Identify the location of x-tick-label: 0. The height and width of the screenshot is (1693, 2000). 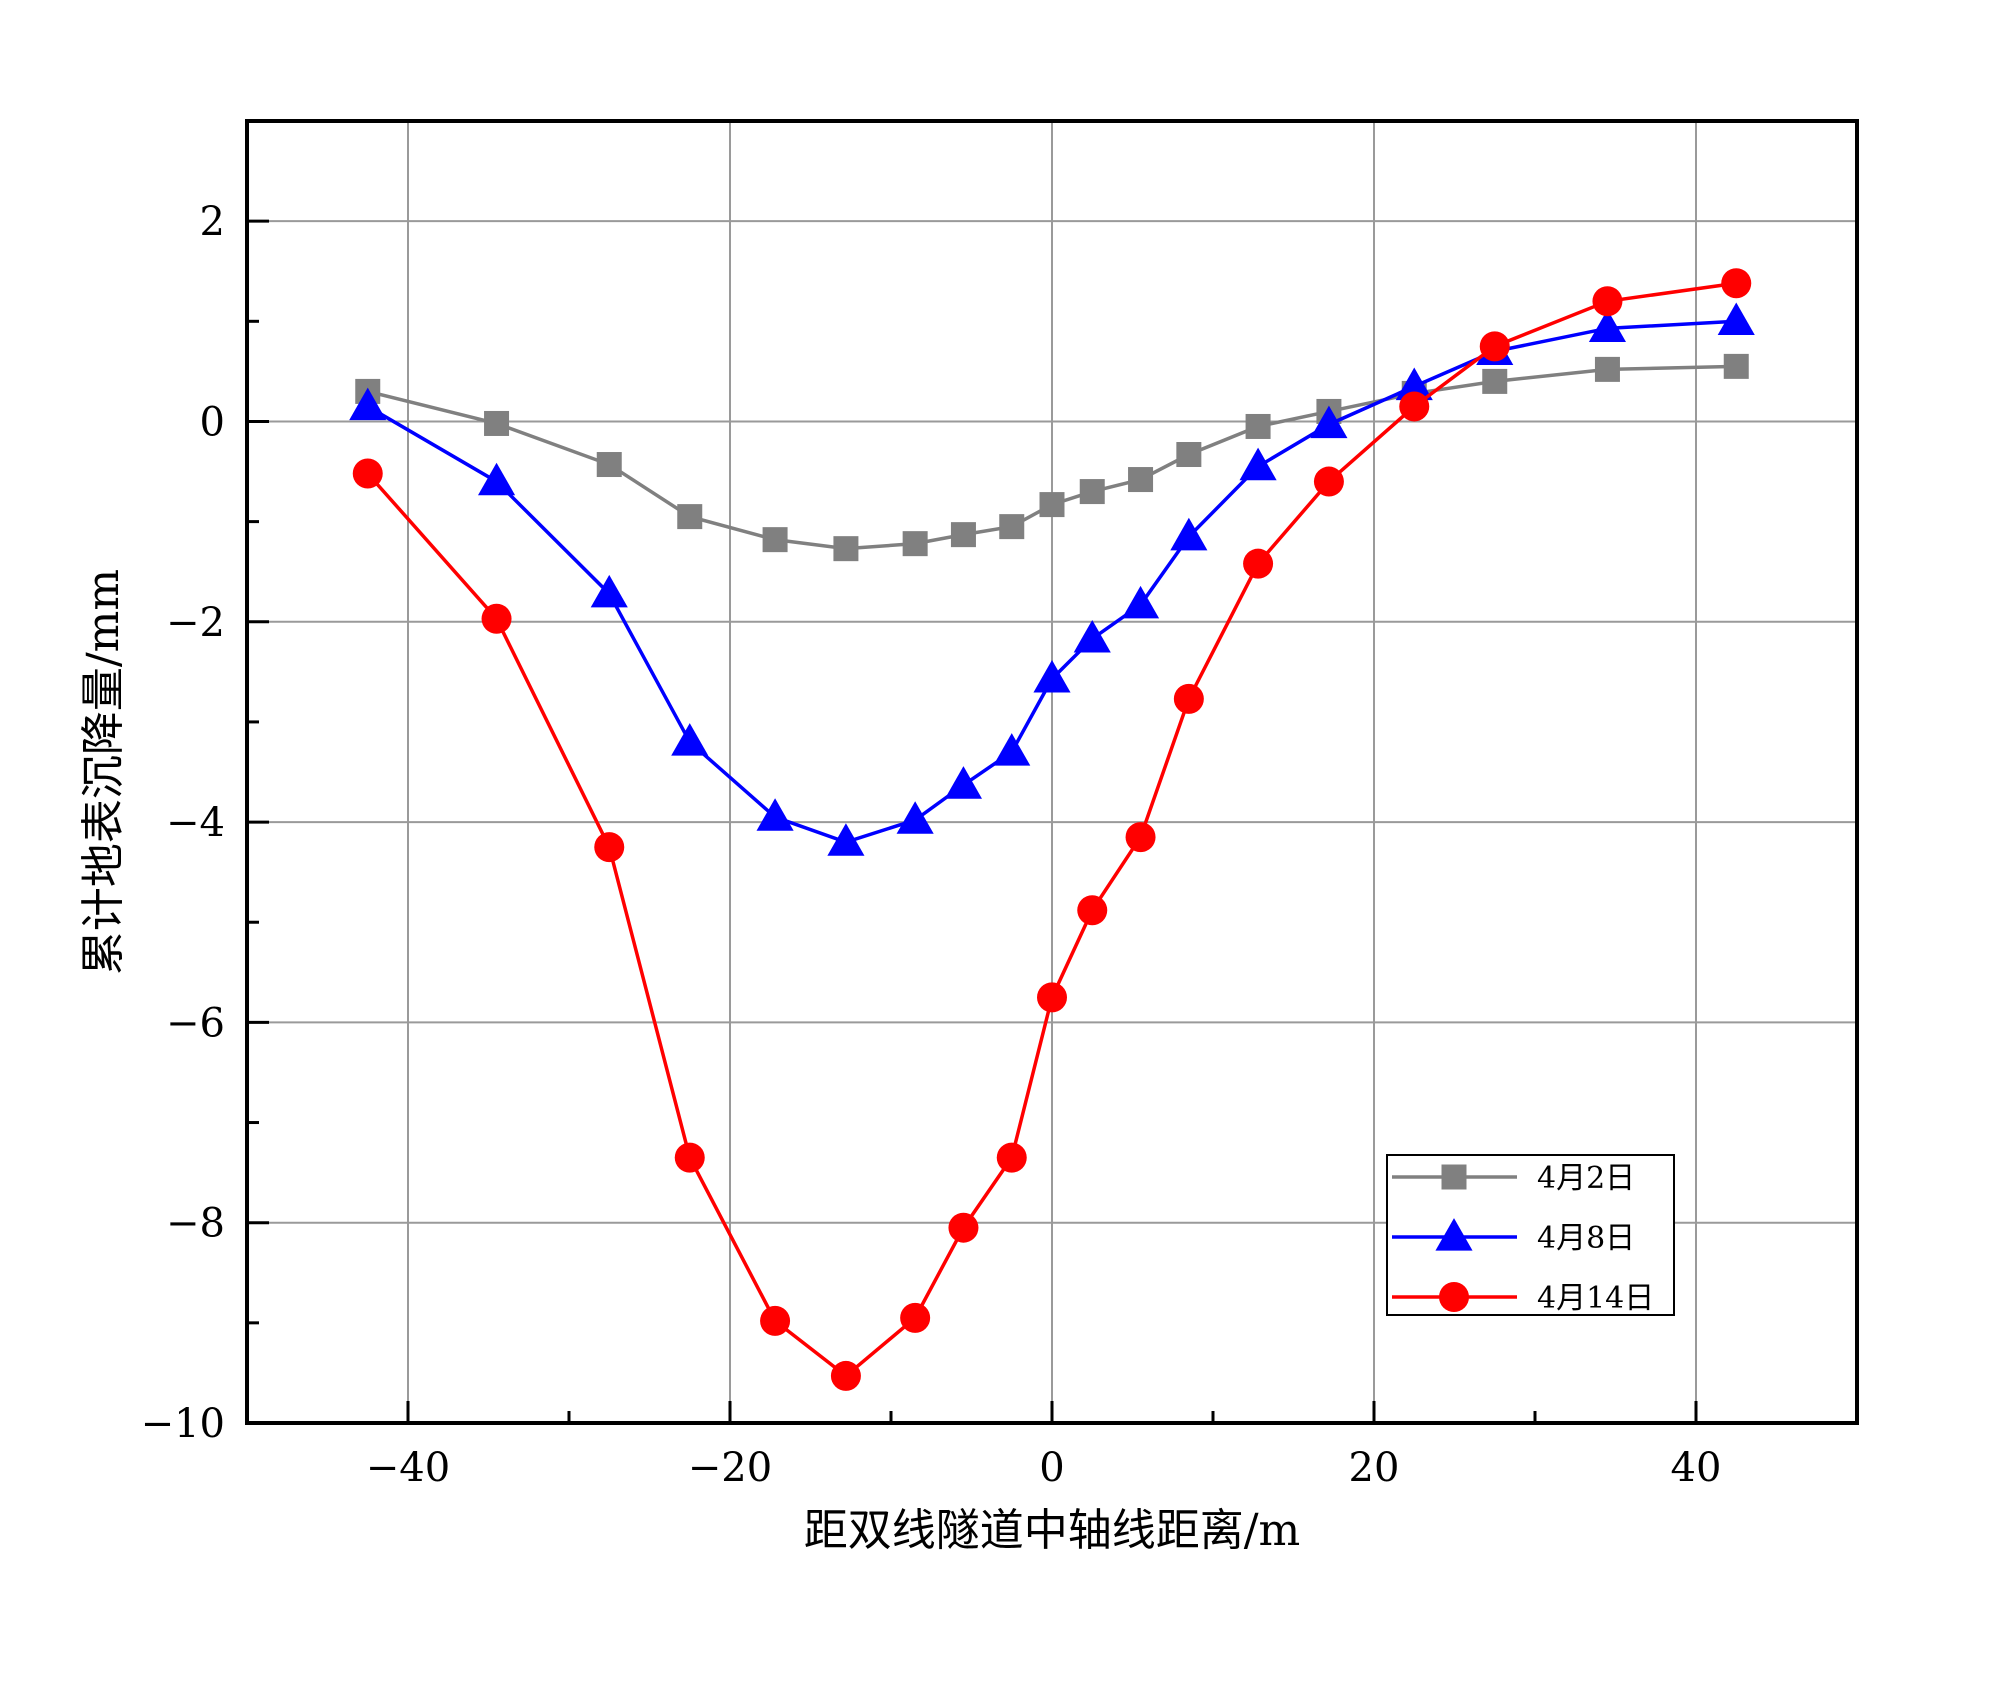
(1051, 1468).